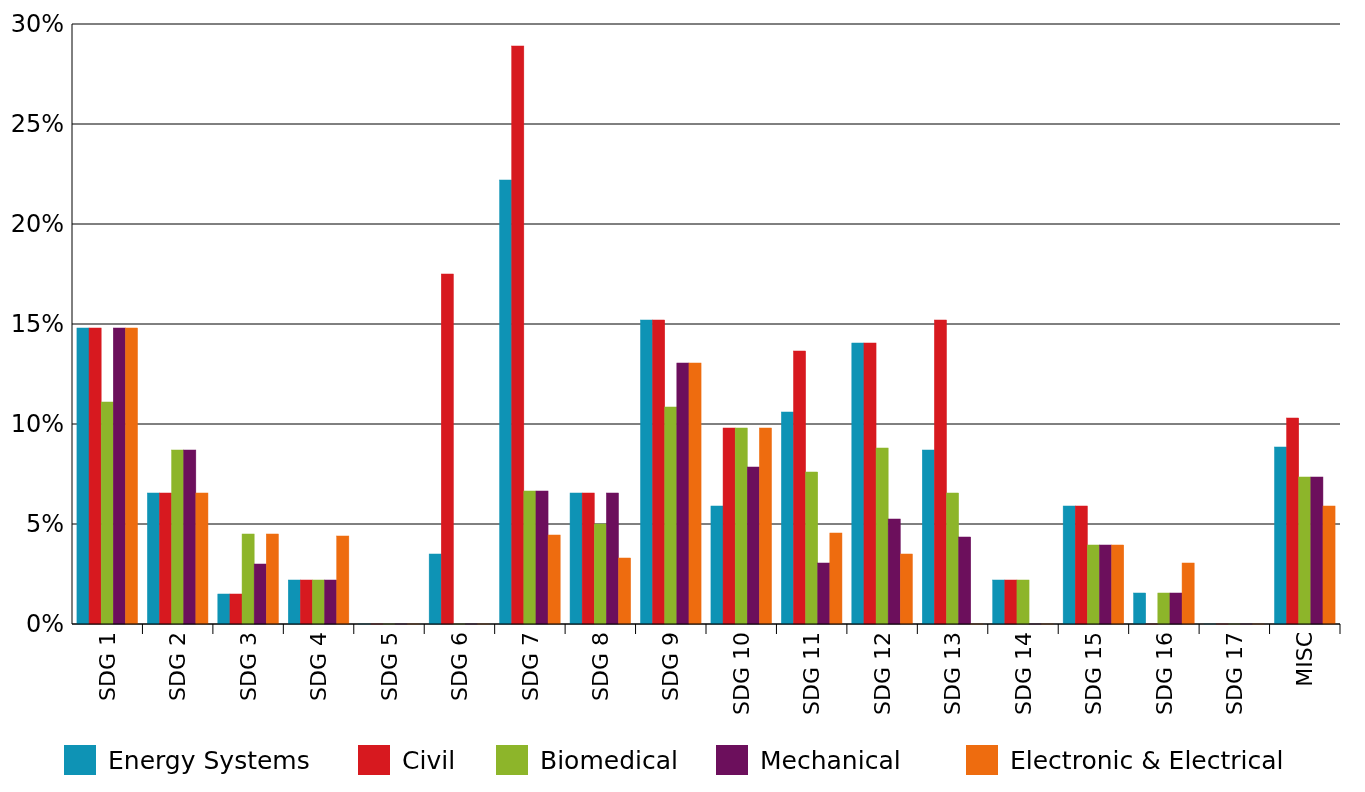 This screenshot has width=1365, height=792. Describe the element at coordinates (107, 666) in the screenshot. I see `x-tick-label: SDG 1` at that location.